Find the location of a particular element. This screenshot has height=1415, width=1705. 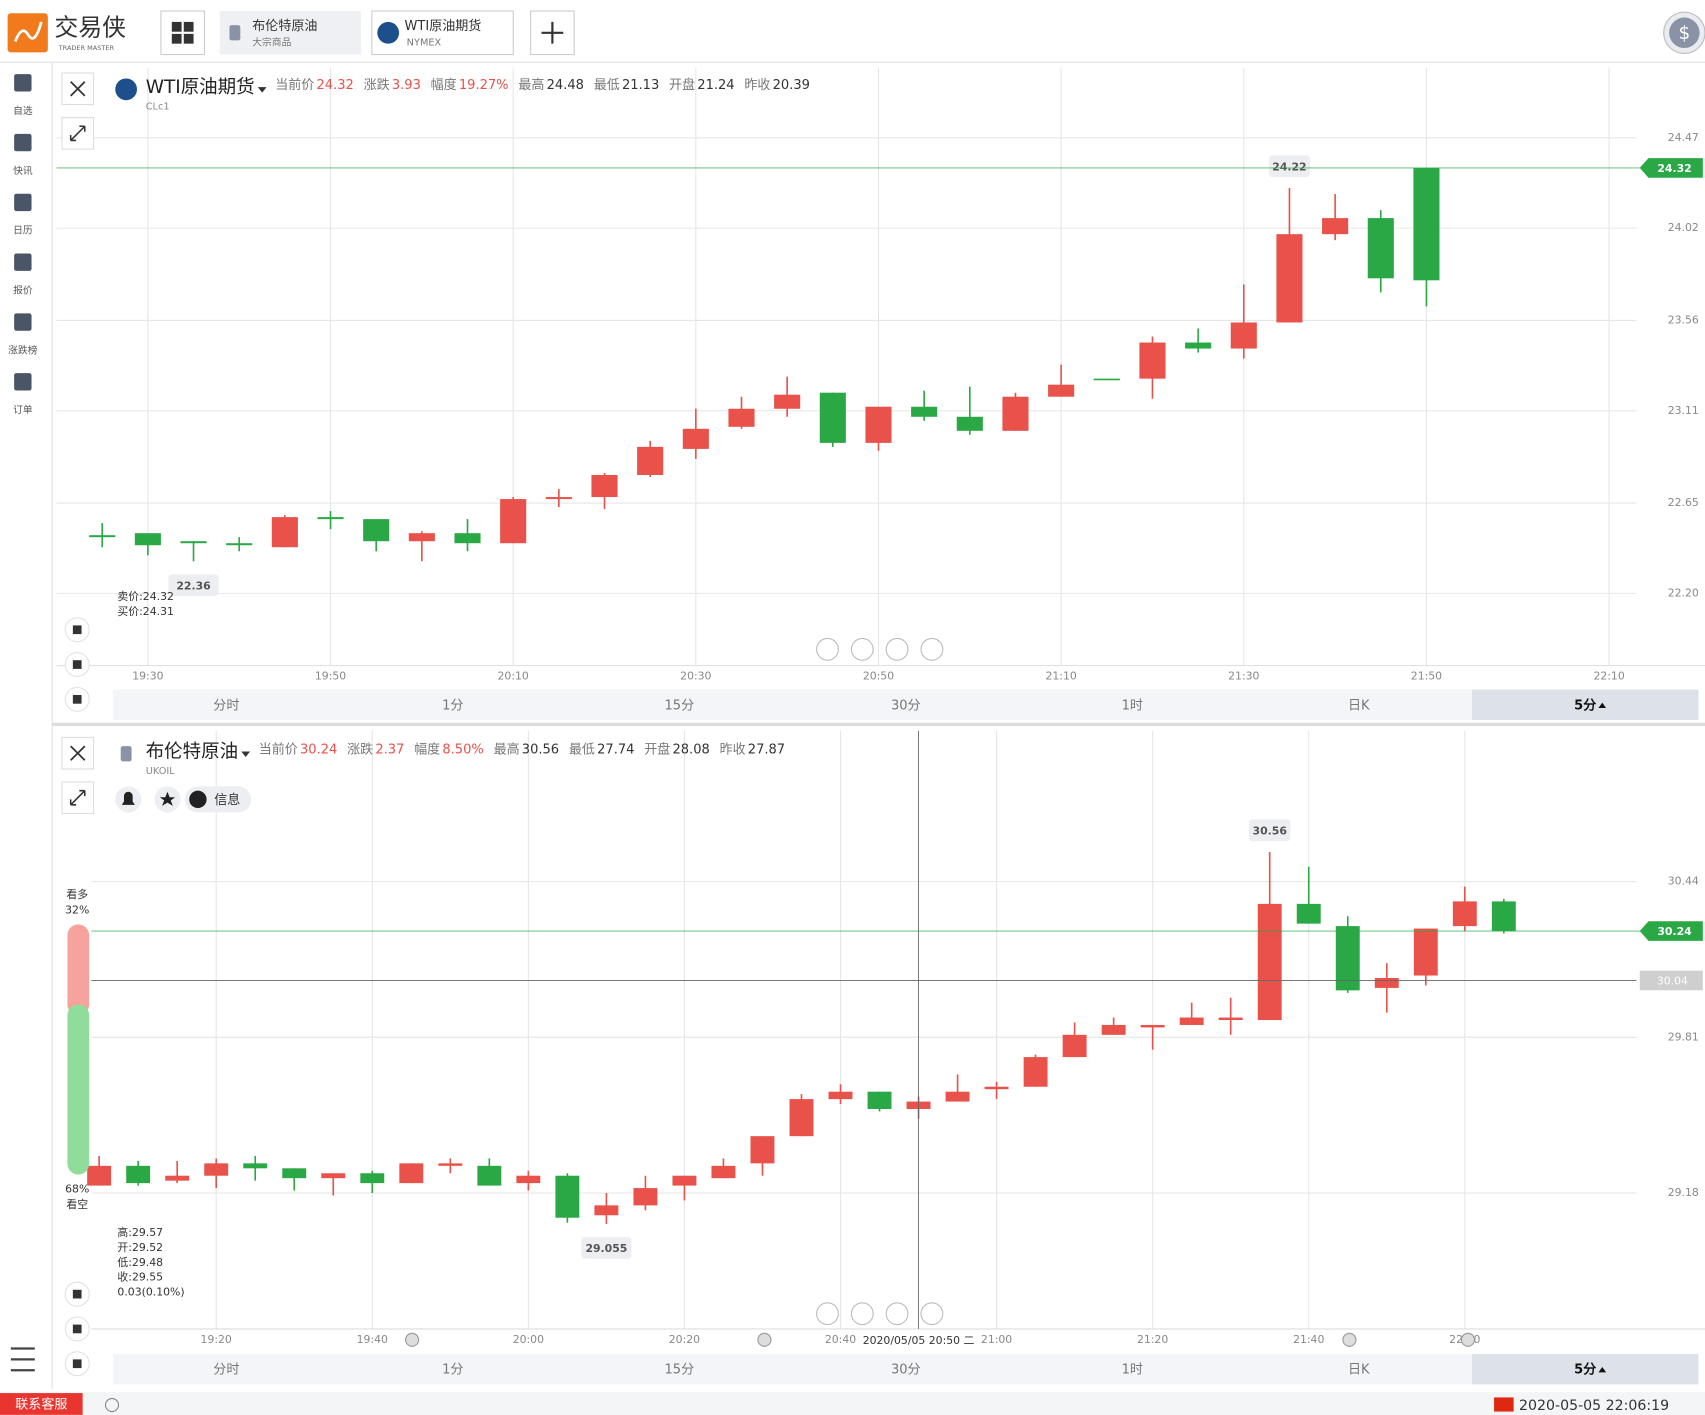

symbol-icon is located at coordinates (126, 754).